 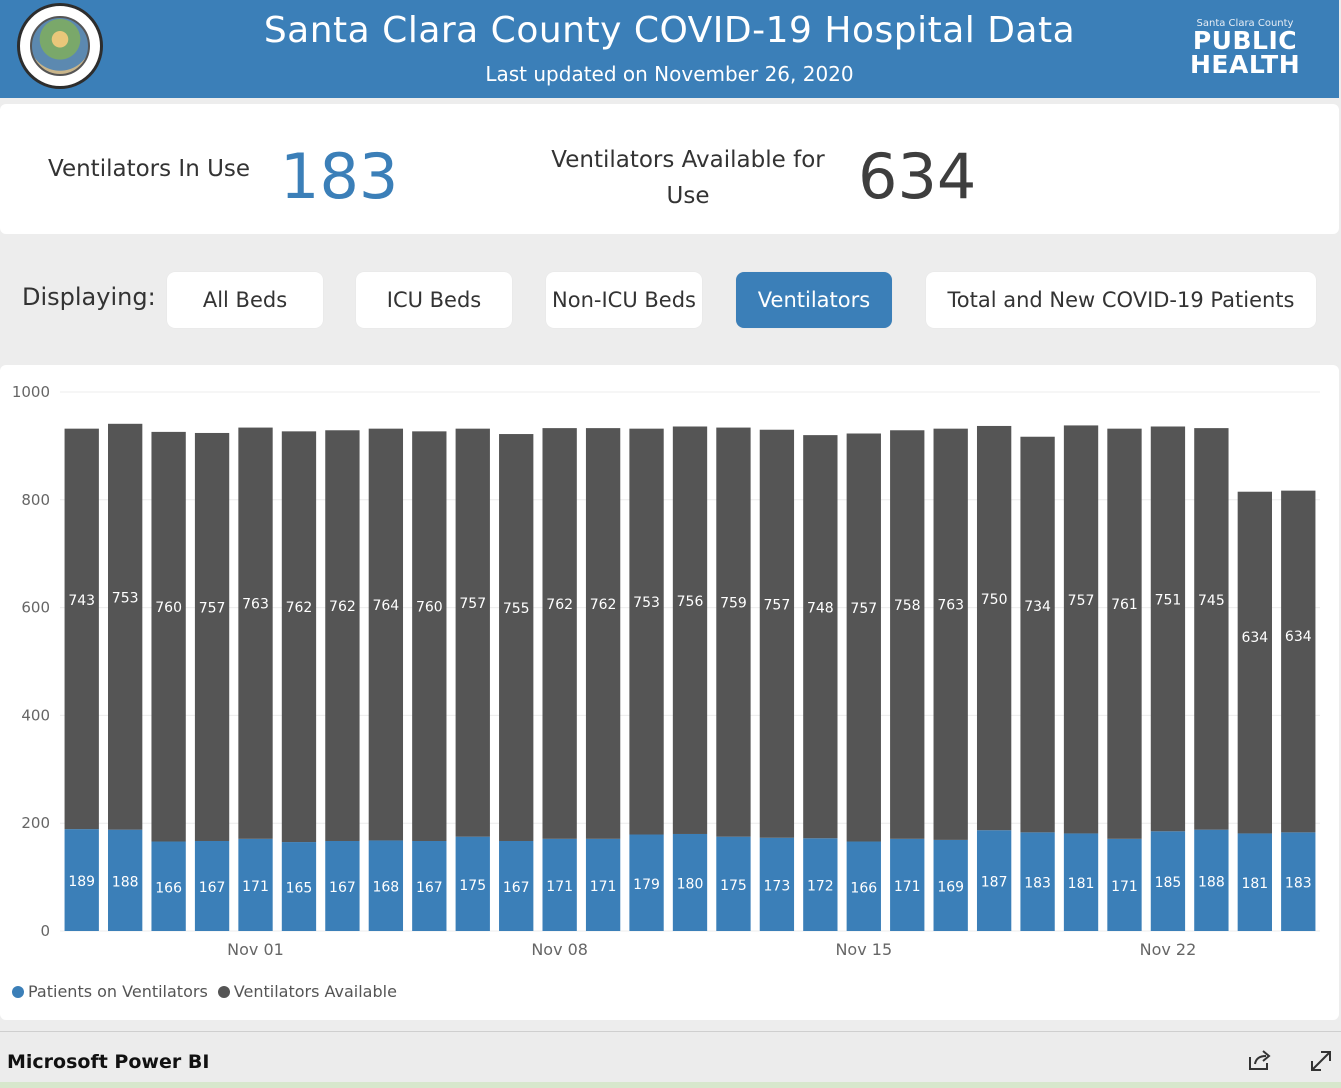 What do you see at coordinates (429, 608) in the screenshot?
I see `data-label-available: 760` at bounding box center [429, 608].